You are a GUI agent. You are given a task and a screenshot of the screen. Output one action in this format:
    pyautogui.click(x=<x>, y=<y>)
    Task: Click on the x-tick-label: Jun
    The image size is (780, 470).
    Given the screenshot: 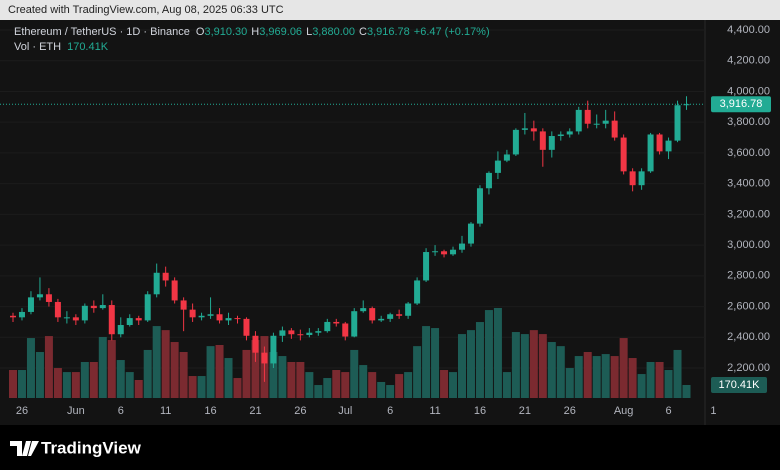 What is the action you would take?
    pyautogui.click(x=76, y=411)
    